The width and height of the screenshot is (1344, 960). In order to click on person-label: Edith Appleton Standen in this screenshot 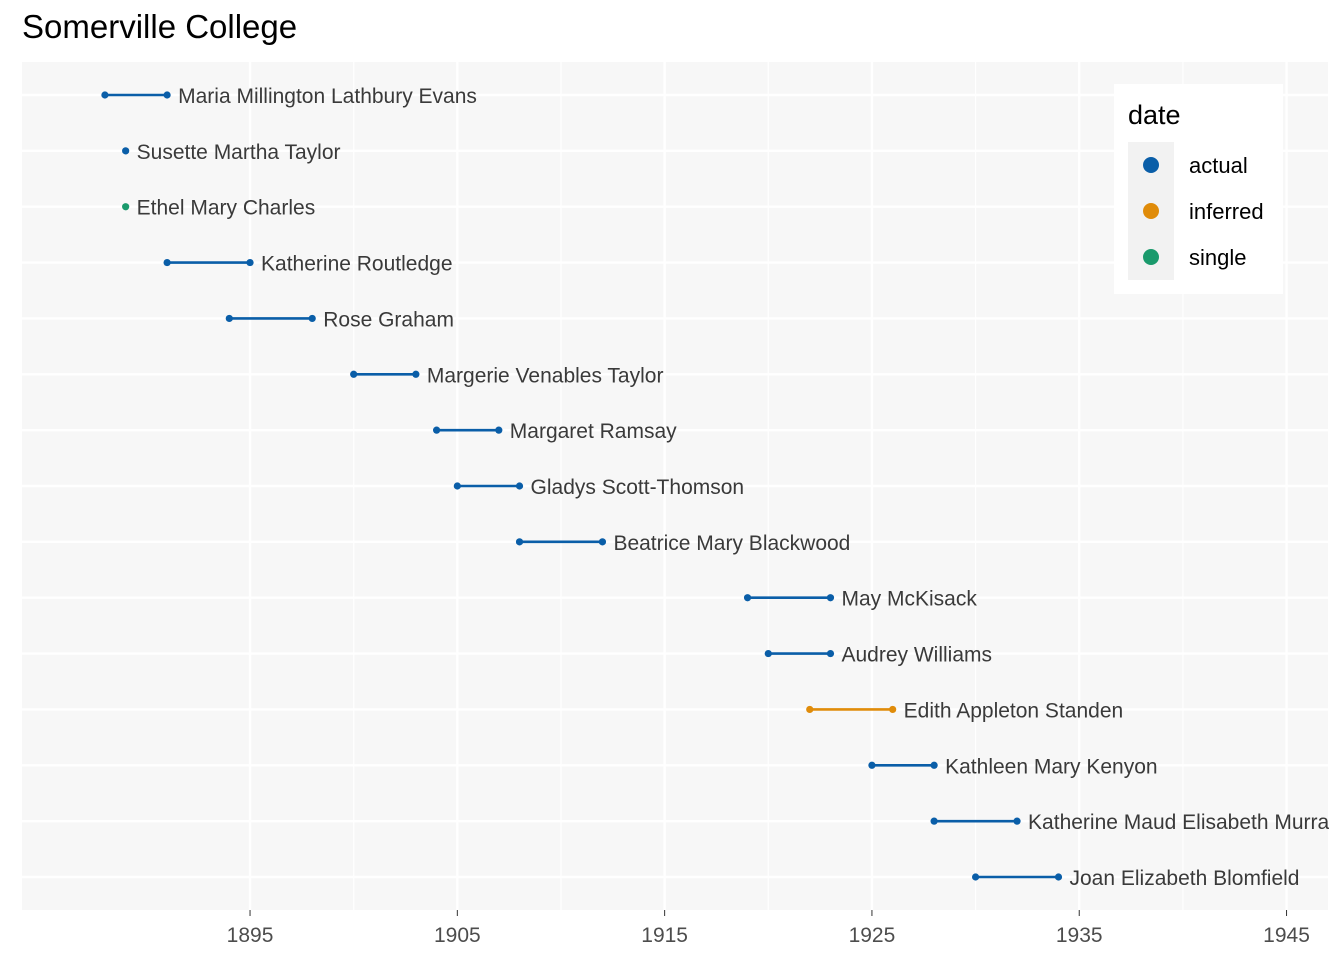, I will do `click(1014, 710)`.